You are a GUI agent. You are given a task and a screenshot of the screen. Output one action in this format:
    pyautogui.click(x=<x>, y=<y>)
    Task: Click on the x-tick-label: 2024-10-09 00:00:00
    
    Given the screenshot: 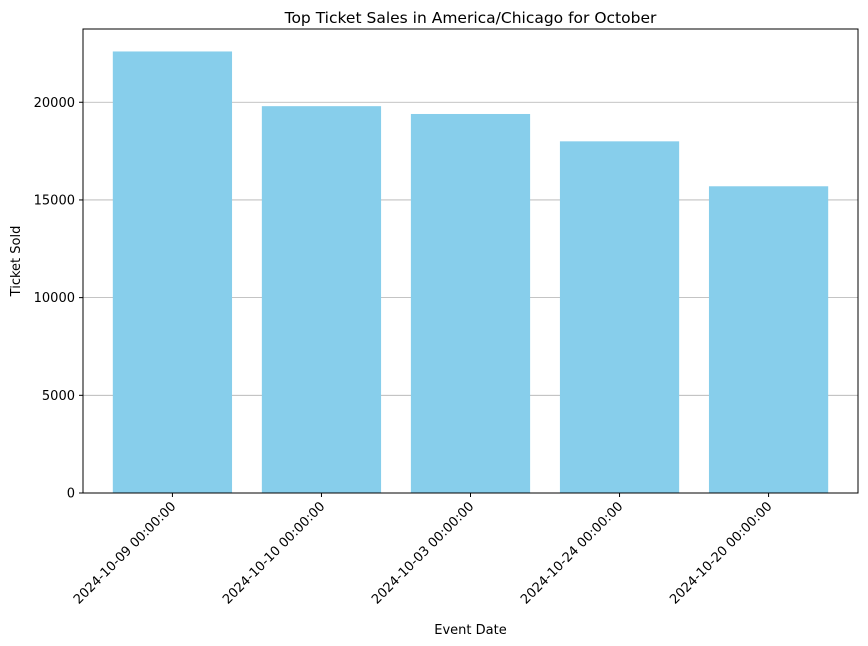 What is the action you would take?
    pyautogui.click(x=125, y=553)
    